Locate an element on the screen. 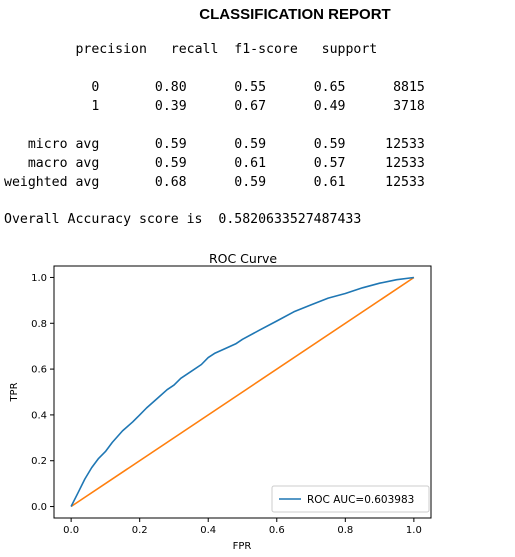  y-tick-label: 1.0 is located at coordinates (39, 278).